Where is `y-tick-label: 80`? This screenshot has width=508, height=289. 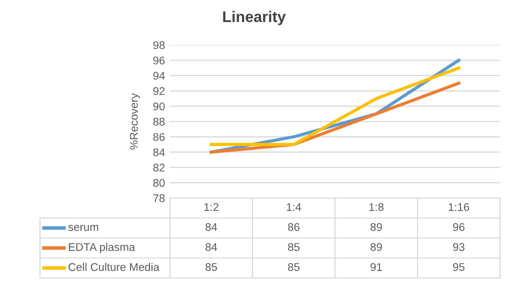
y-tick-label: 80 is located at coordinates (159, 182).